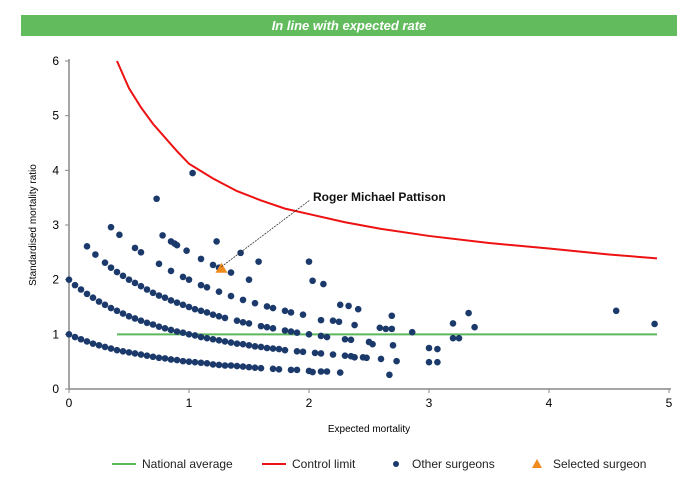 The height and width of the screenshot is (500, 700). I want to click on y-tick-label: 5, so click(55, 116).